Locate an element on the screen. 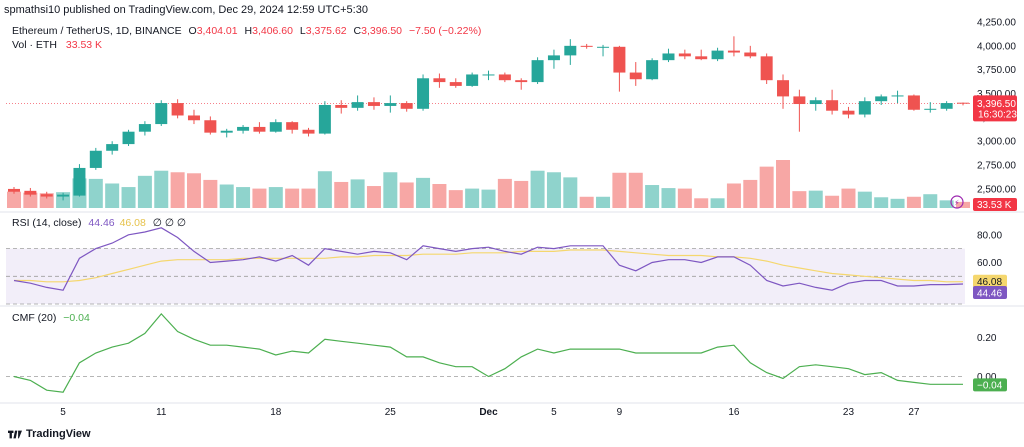  time-axis-tick: 9 is located at coordinates (620, 412).